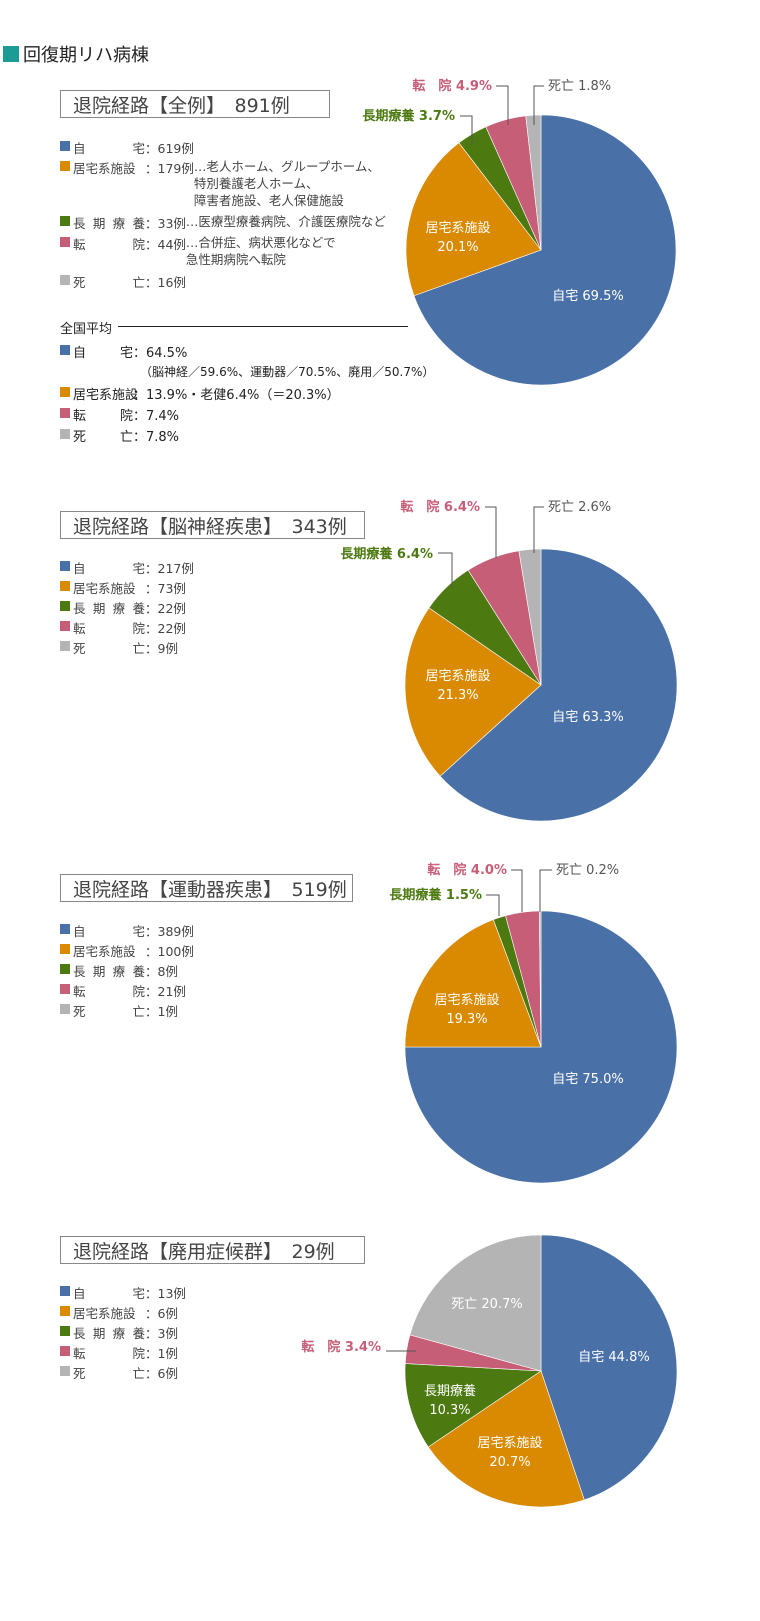 The height and width of the screenshot is (1621, 760). What do you see at coordinates (223, 148) in the screenshot?
I see `legend-item: 自宅 ：619例` at bounding box center [223, 148].